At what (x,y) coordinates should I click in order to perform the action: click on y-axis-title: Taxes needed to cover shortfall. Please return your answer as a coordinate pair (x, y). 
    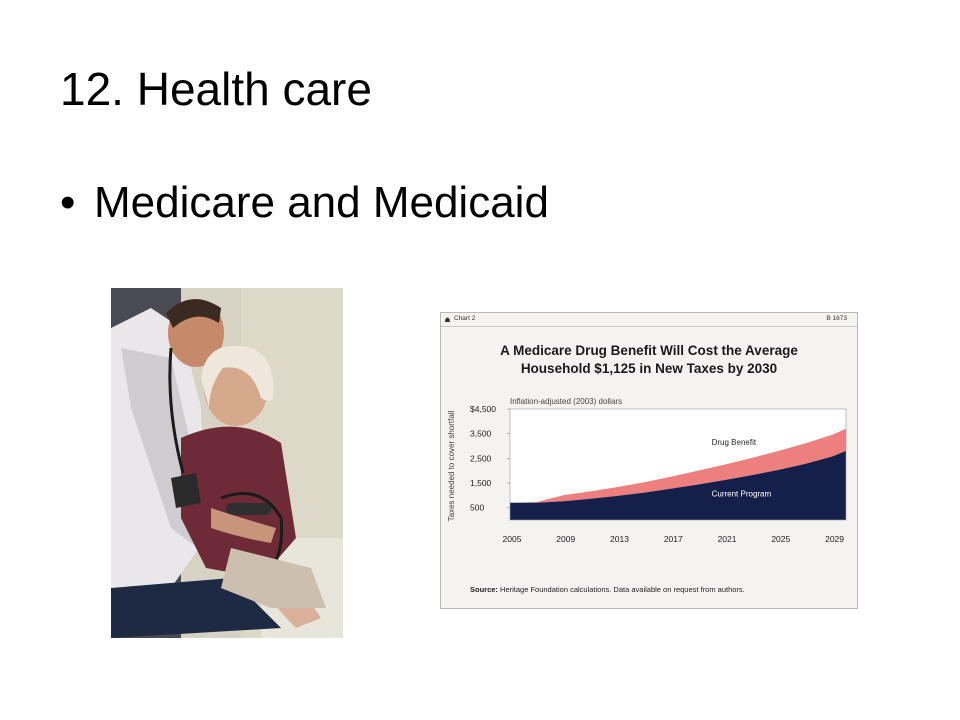
    Looking at the image, I should click on (451, 465).